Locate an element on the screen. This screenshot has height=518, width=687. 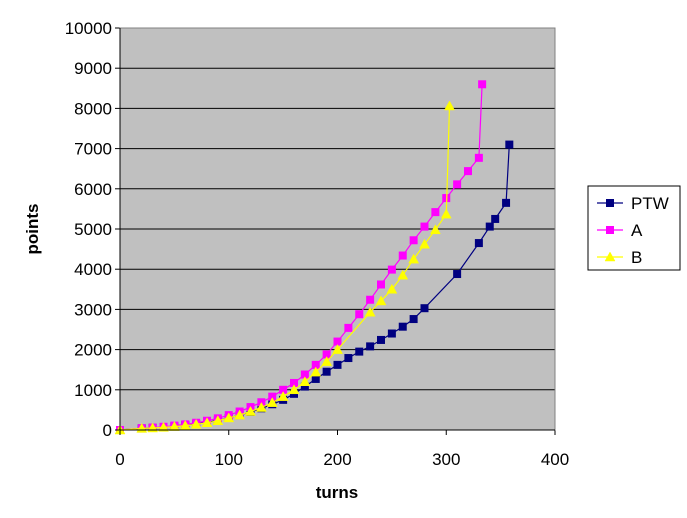
legend: PTW AB is located at coordinates (634, 228).